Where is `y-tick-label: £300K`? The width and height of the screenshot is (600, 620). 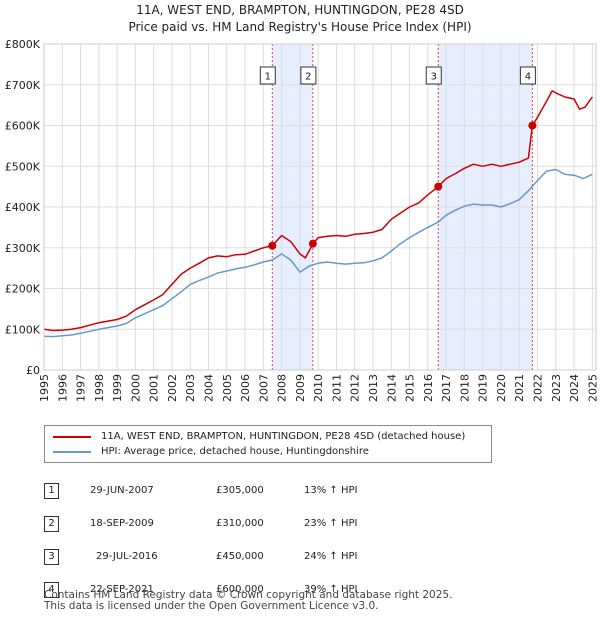
y-tick-label: £300K is located at coordinates (23, 248).